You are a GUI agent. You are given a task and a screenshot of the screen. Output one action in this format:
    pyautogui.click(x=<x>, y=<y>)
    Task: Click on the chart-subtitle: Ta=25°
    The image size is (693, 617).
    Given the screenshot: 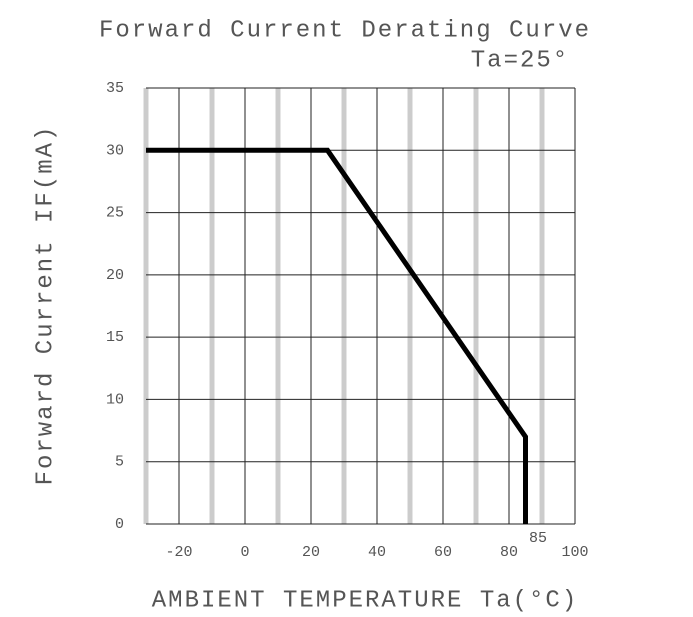 What is the action you would take?
    pyautogui.click(x=520, y=60)
    